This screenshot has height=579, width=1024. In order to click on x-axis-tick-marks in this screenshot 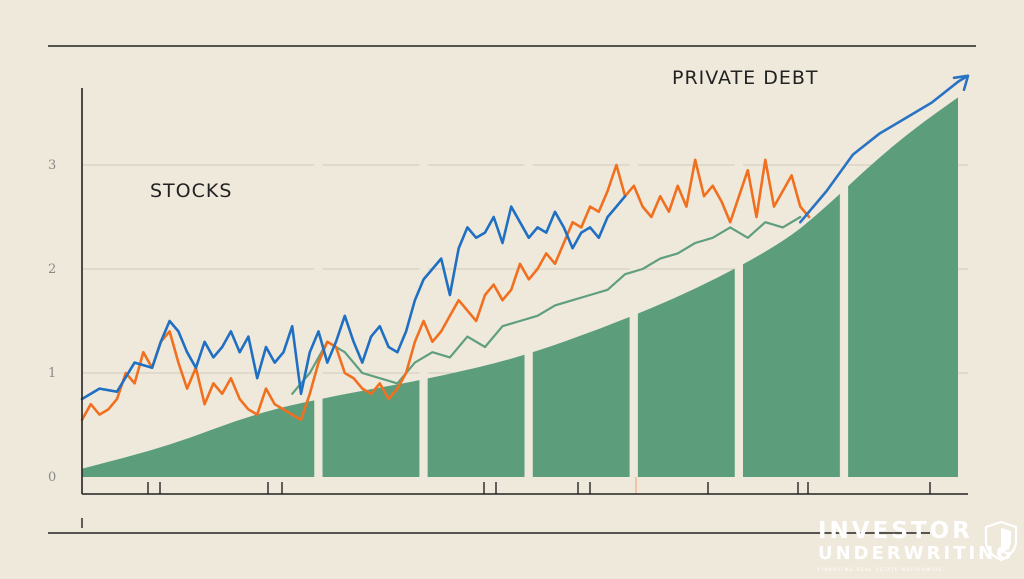, I will do `click(539, 488)`.